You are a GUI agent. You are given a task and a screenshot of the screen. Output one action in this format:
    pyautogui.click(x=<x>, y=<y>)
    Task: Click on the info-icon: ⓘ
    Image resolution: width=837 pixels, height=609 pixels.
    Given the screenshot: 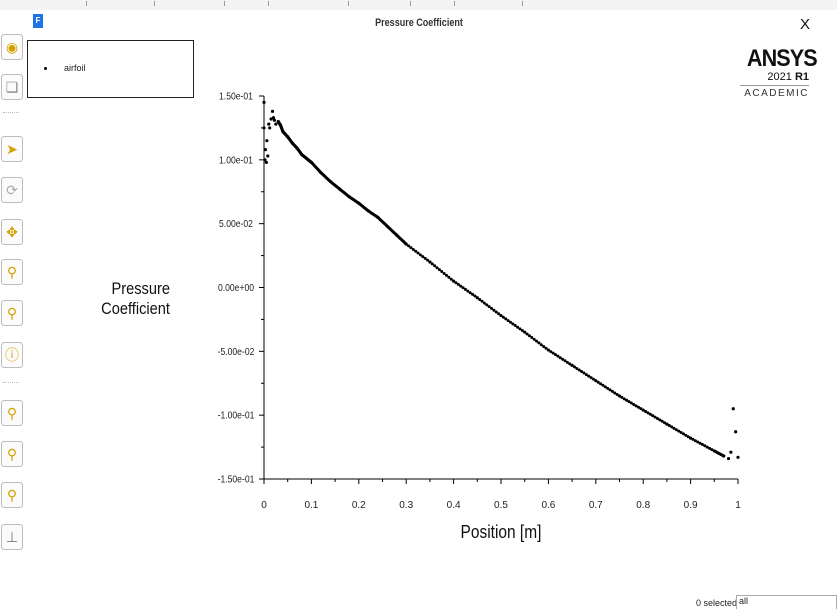 What is the action you would take?
    pyautogui.click(x=12, y=355)
    